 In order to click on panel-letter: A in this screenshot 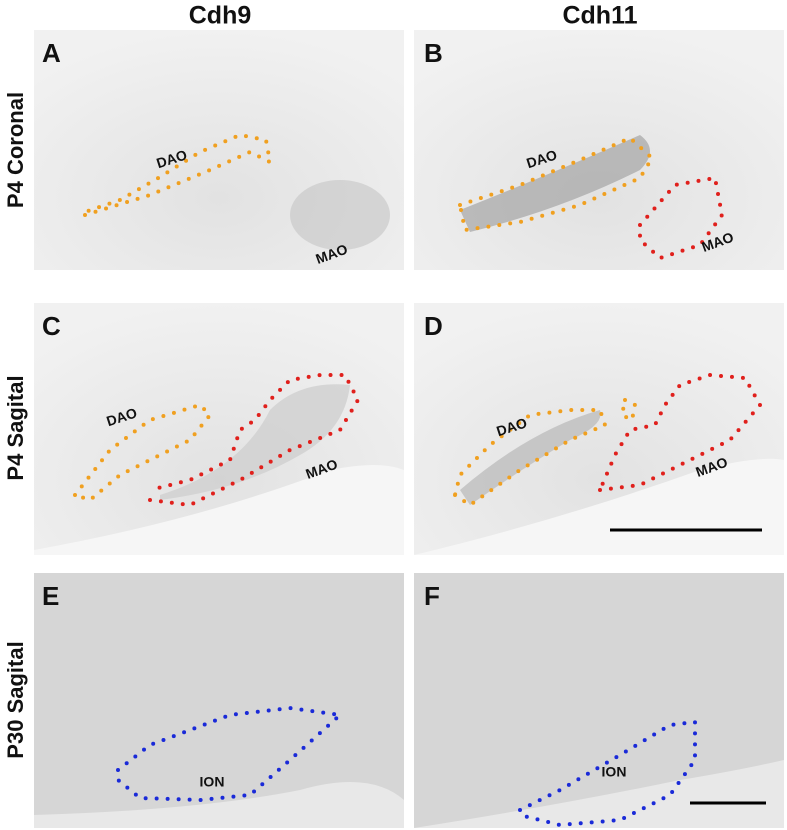, I will do `click(51, 53)`.